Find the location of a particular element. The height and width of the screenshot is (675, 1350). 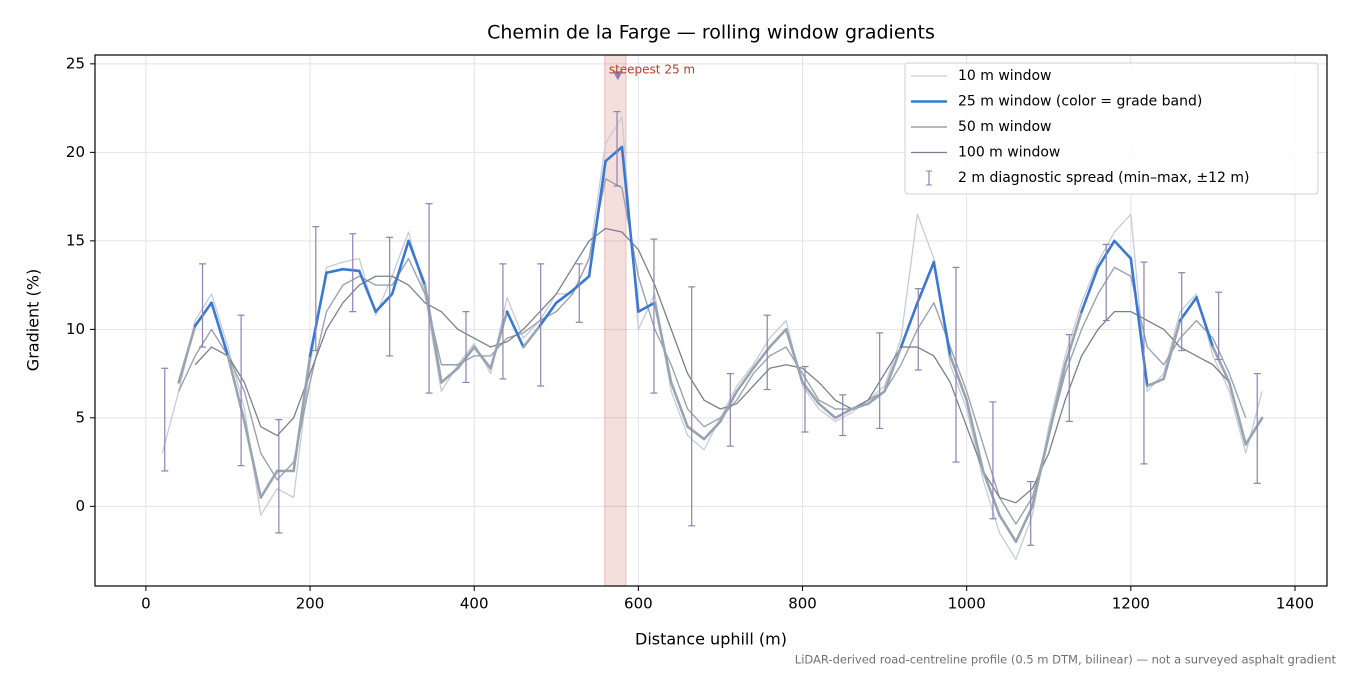

legend-label: 100 m window is located at coordinates (1009, 153).